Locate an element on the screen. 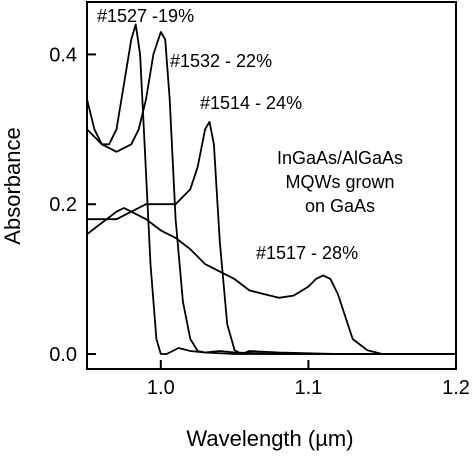  series-label-1532: #1532 - 22% is located at coordinates (221, 61).